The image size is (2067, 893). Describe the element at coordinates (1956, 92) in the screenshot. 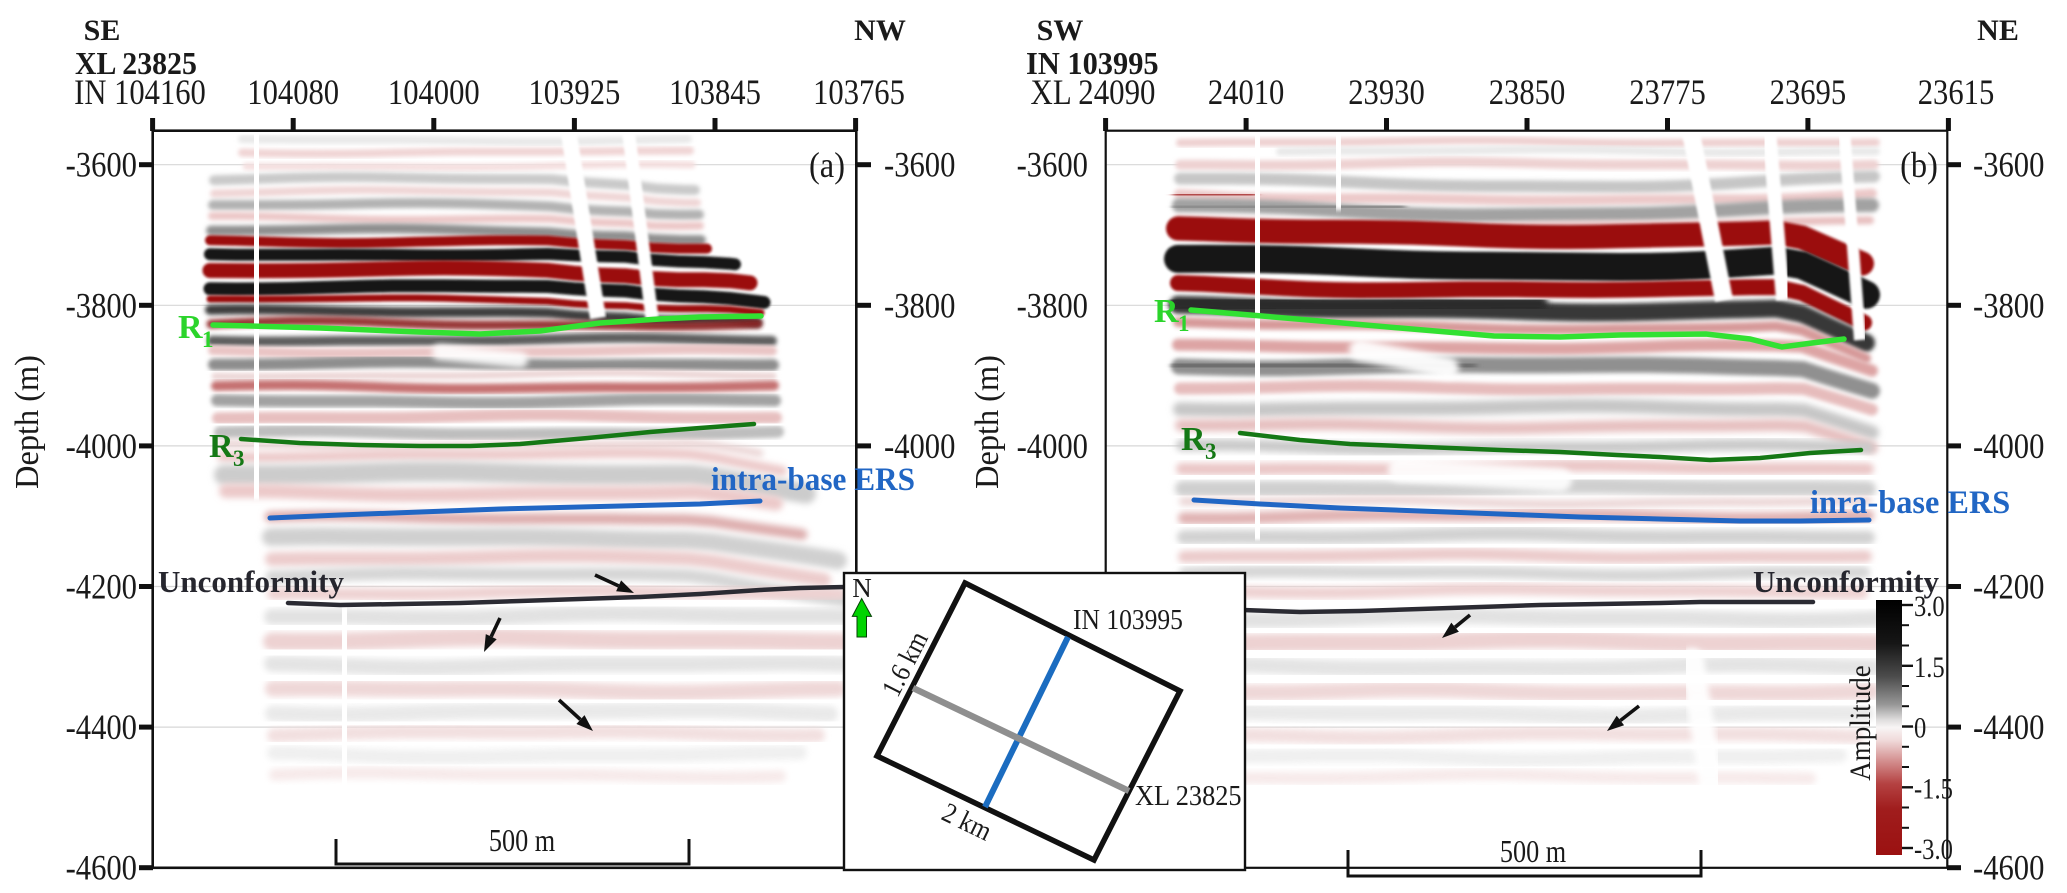

I see `svg-text: 23615` at that location.